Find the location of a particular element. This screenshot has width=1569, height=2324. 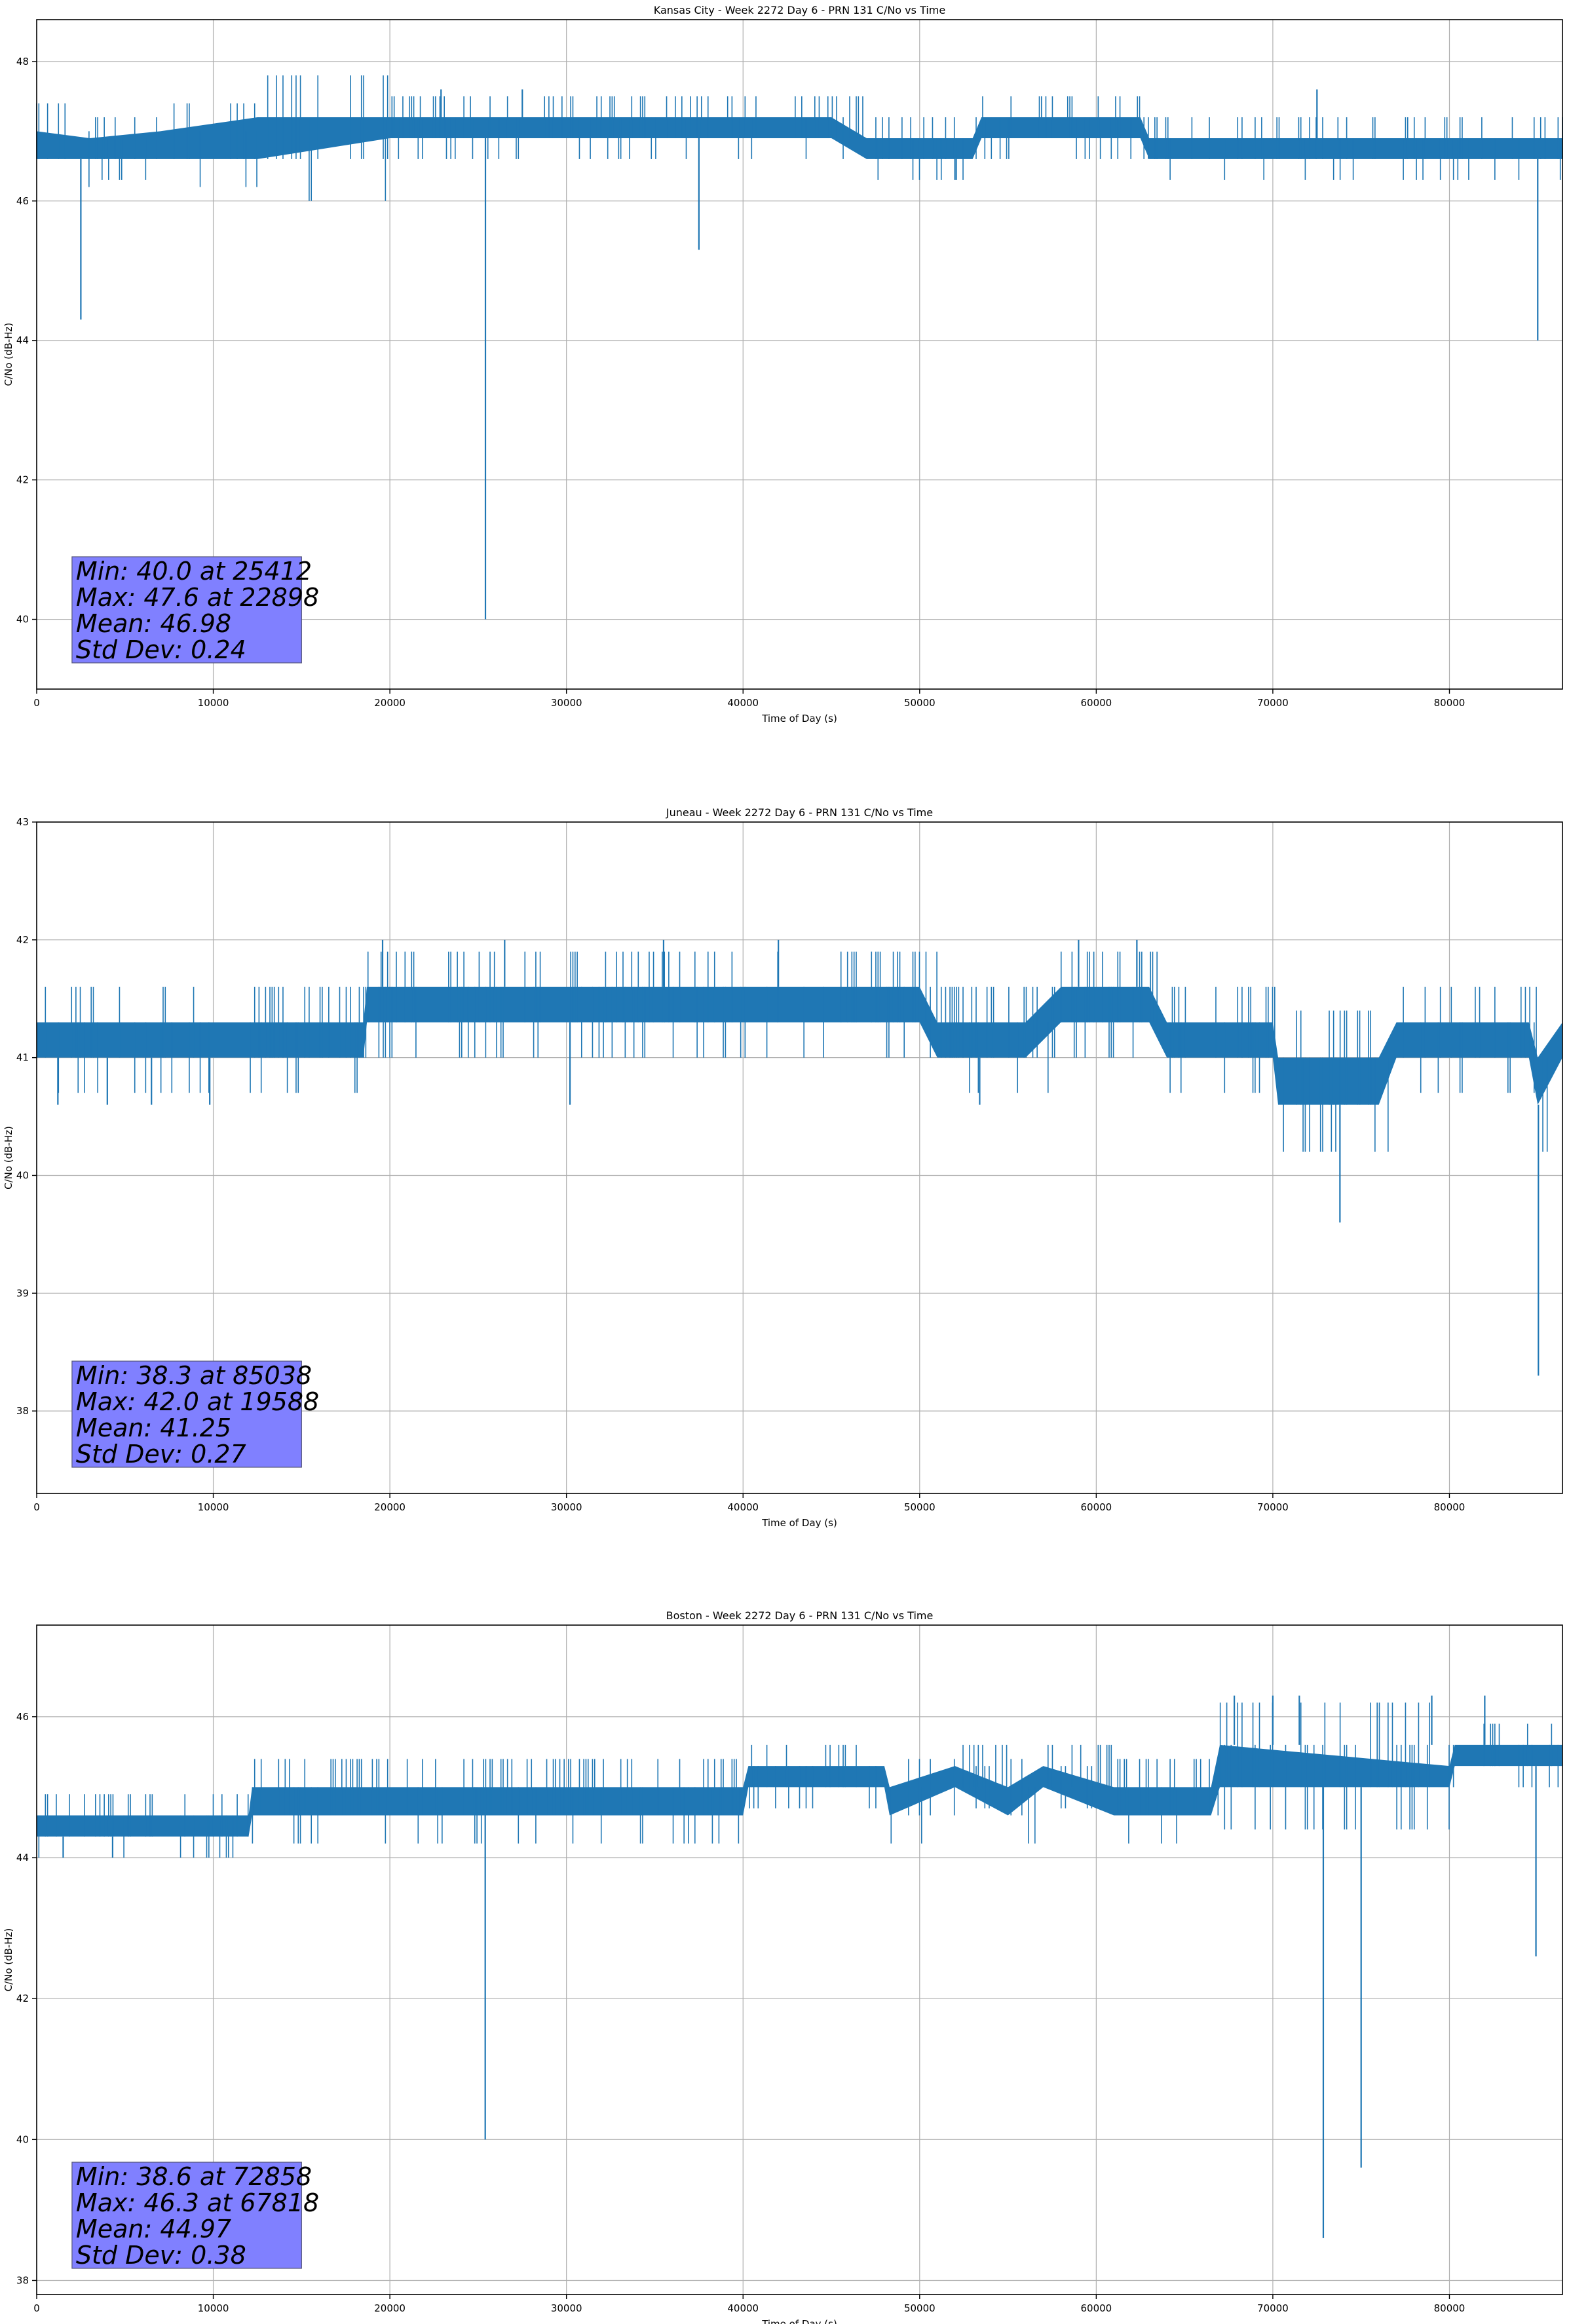

stats-line: Std Dev: 0.24 is located at coordinates (161, 649).